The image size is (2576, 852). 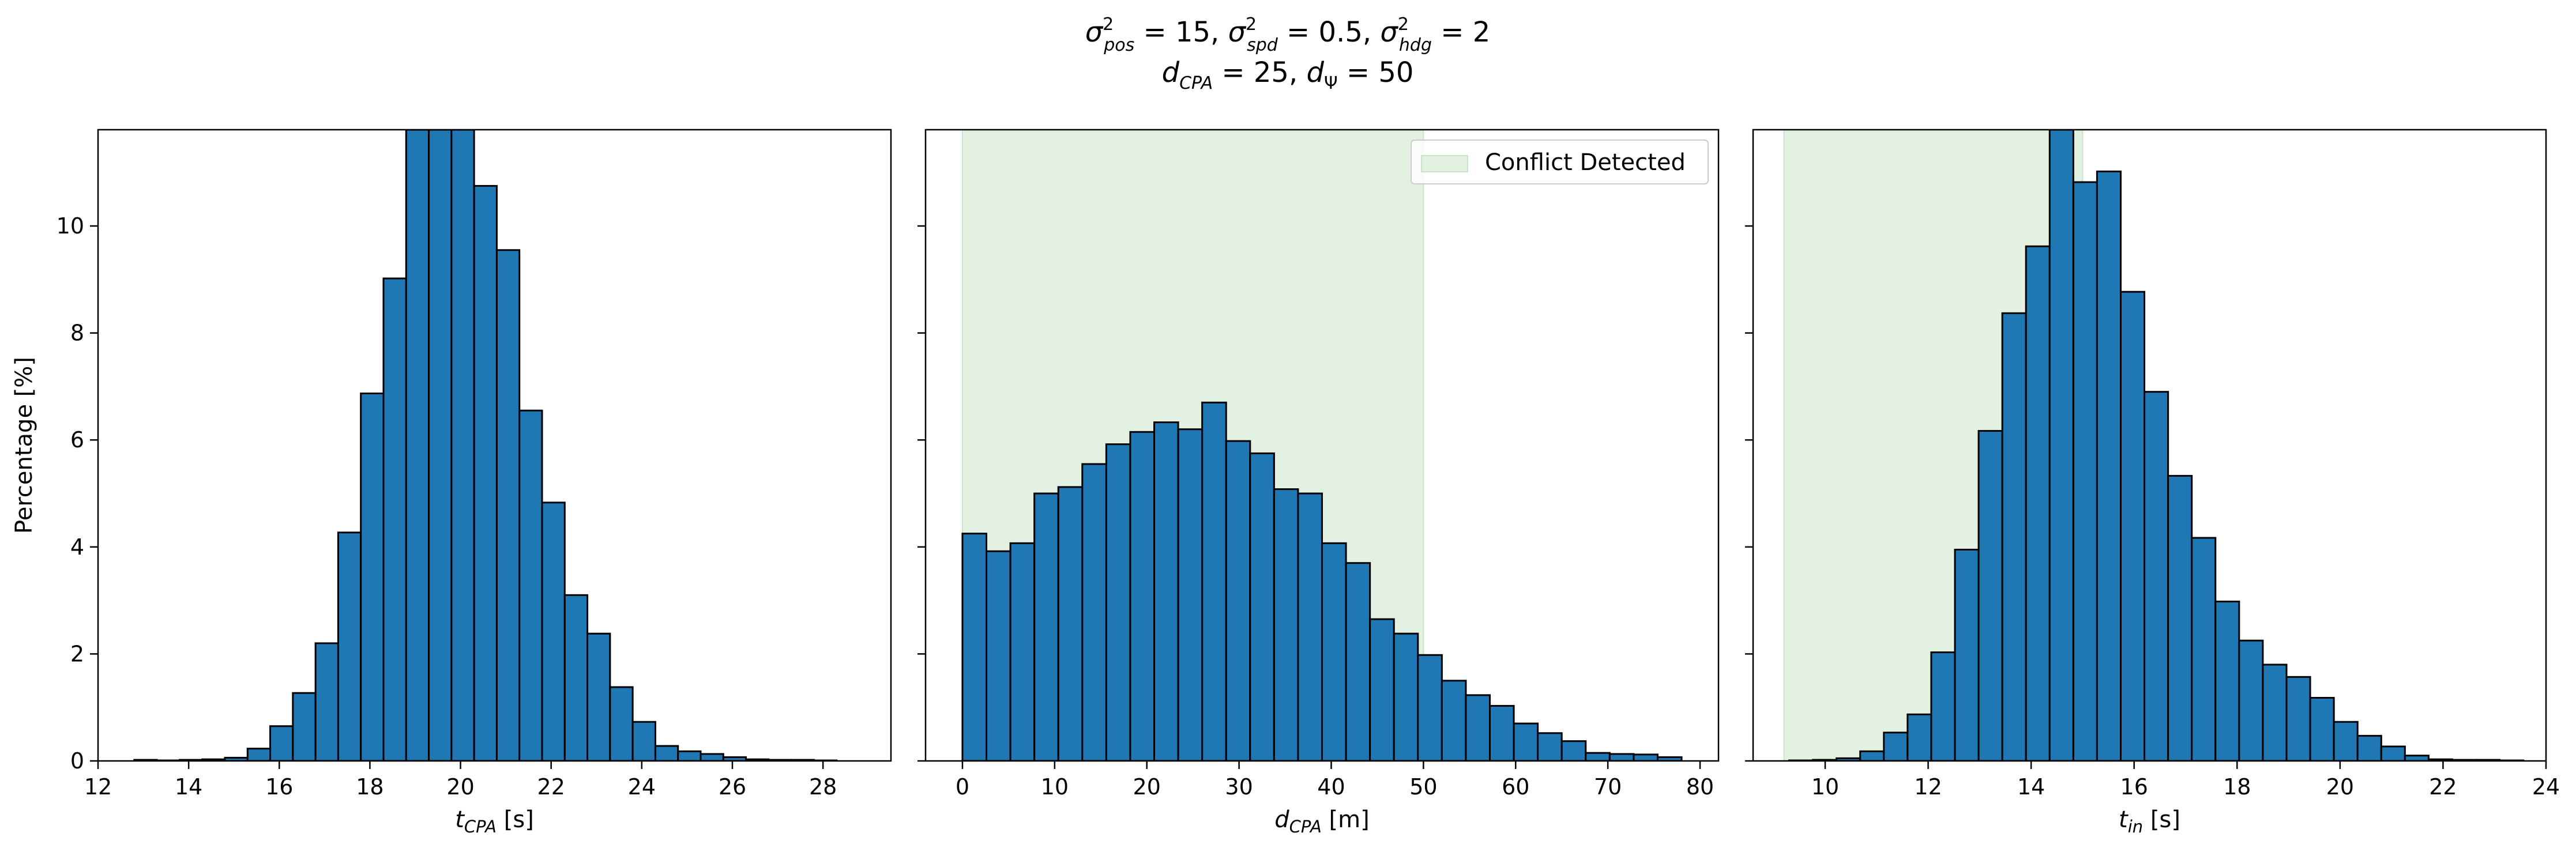 I want to click on legend-frame, so click(x=1560, y=162).